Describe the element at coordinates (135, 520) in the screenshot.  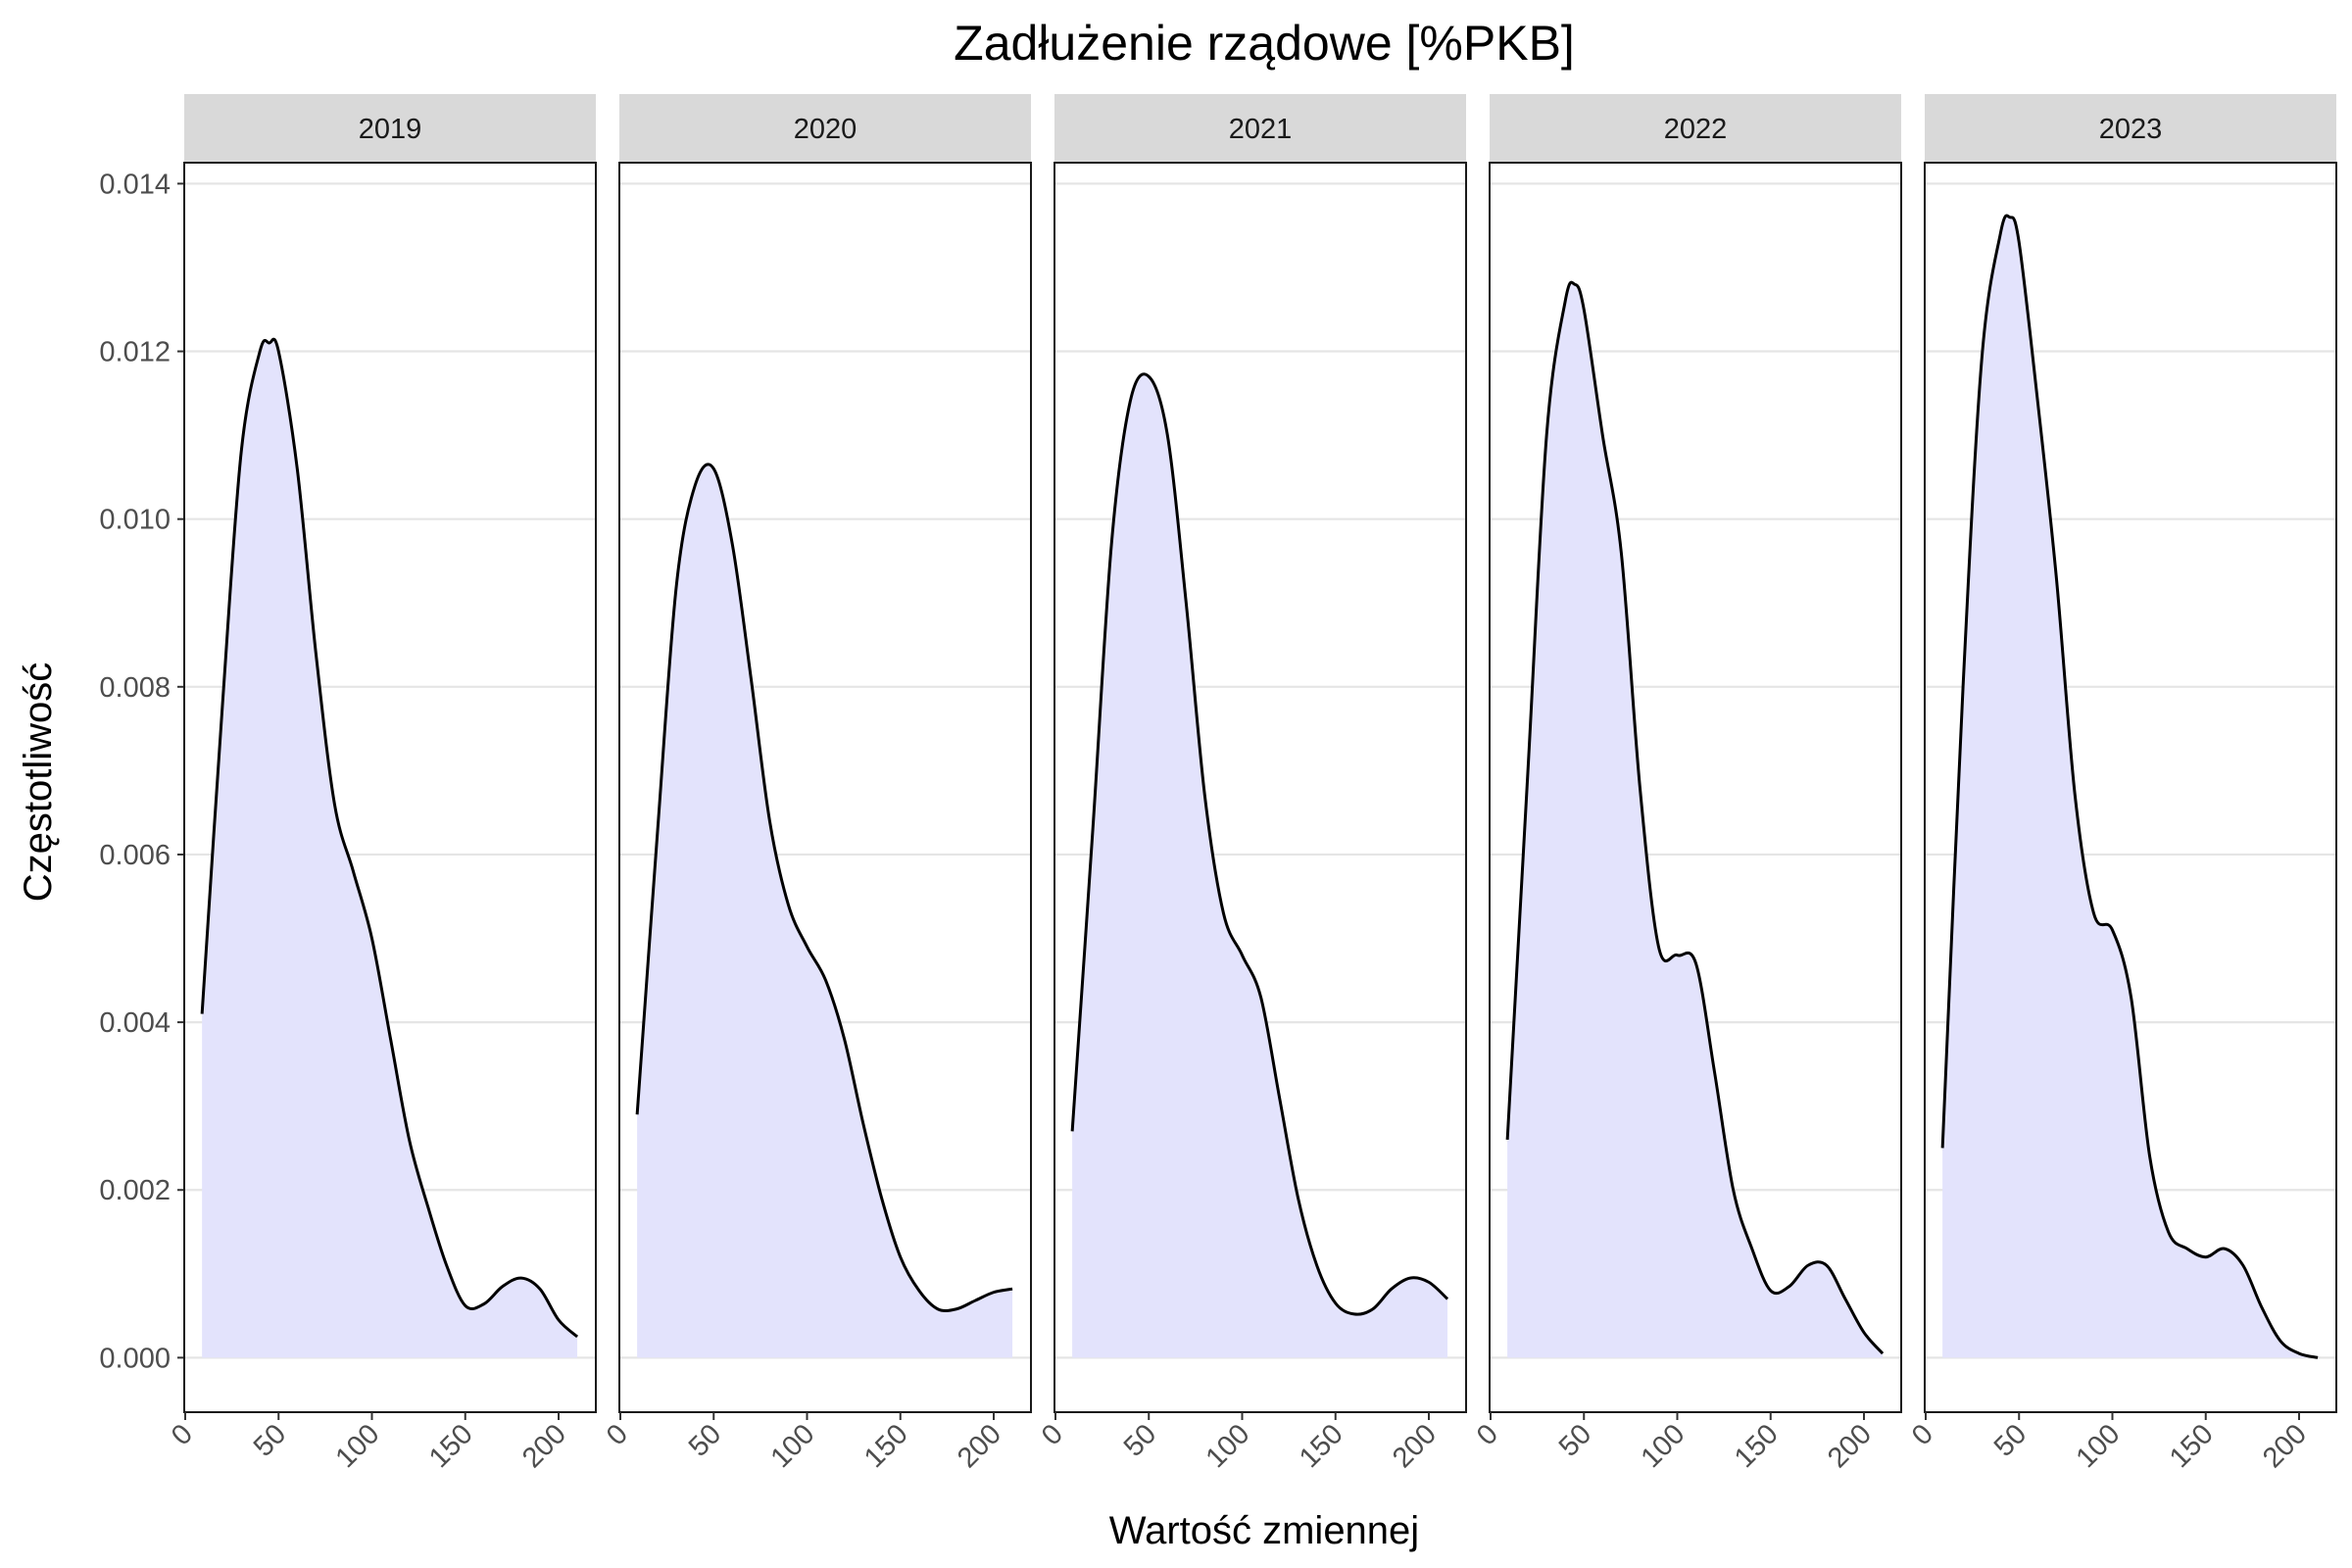
I see `y-tick-label: 0.010` at that location.